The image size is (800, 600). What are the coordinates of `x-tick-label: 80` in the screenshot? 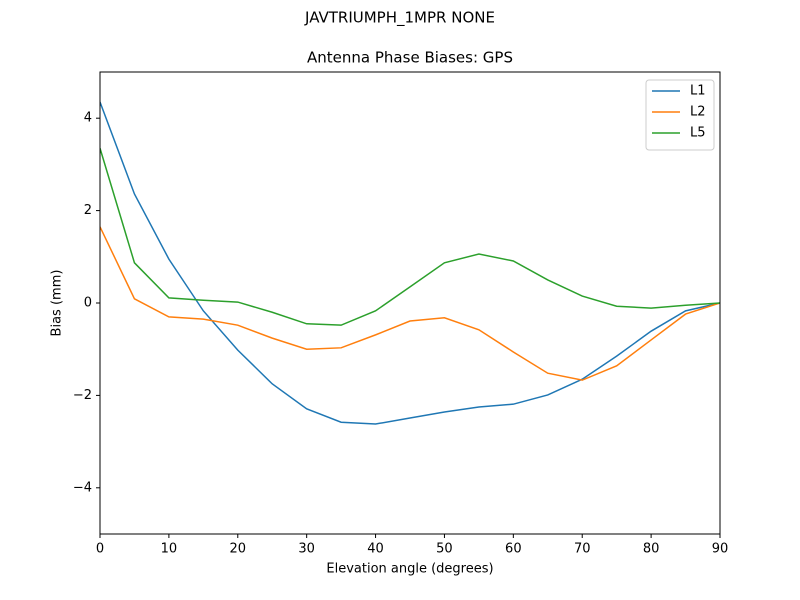 It's located at (651, 549).